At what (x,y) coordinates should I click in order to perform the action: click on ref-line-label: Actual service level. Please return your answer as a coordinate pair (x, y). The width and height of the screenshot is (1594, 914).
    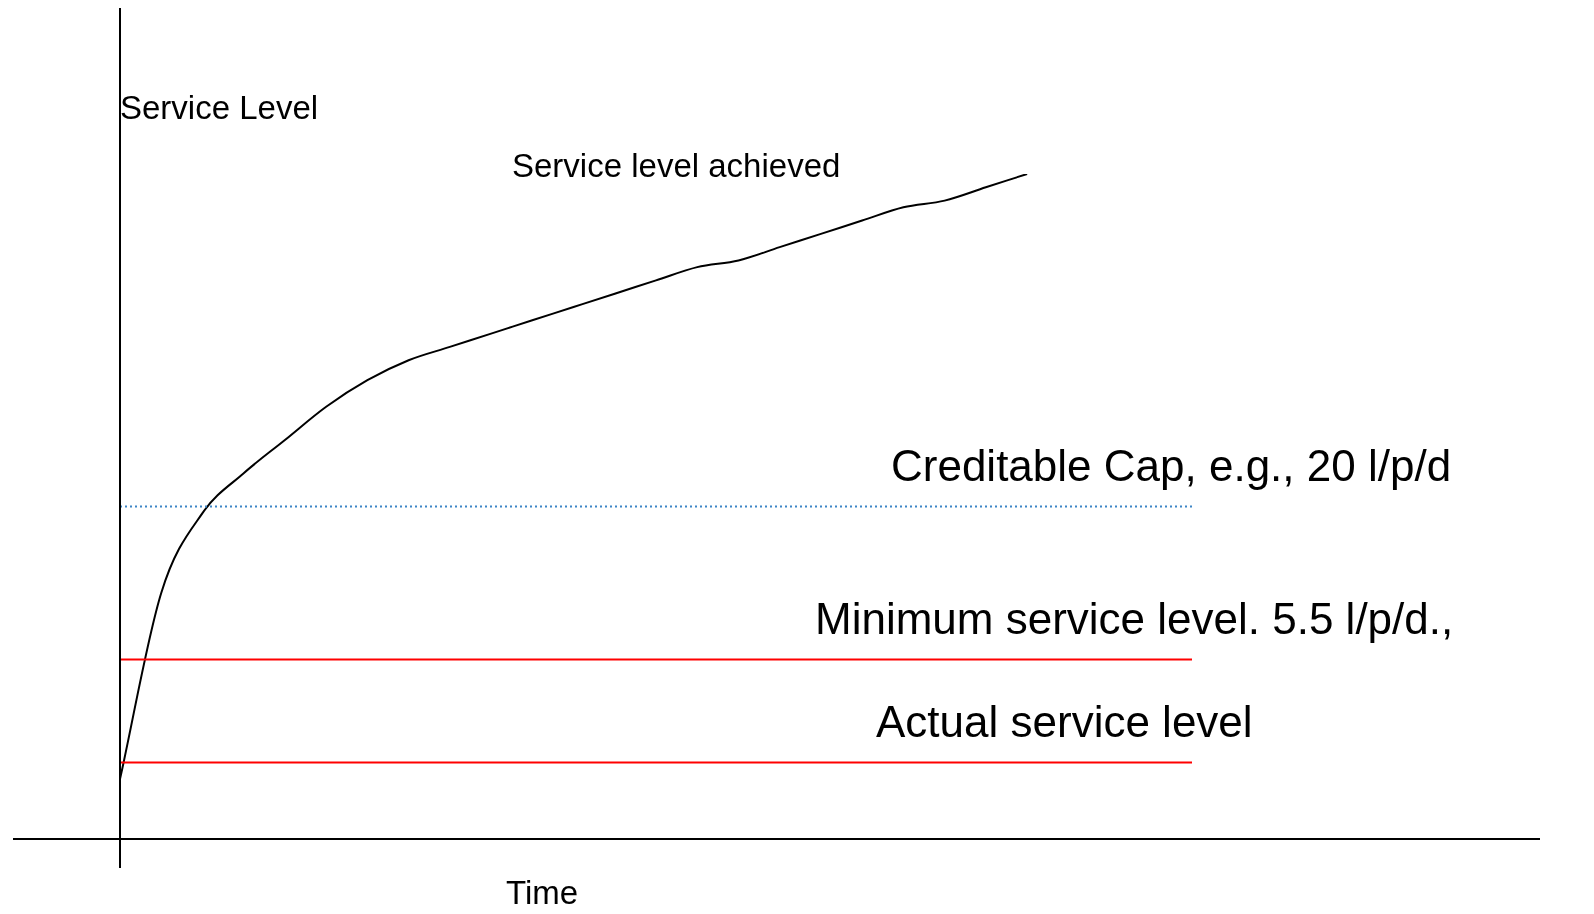
    Looking at the image, I should click on (1064, 721).